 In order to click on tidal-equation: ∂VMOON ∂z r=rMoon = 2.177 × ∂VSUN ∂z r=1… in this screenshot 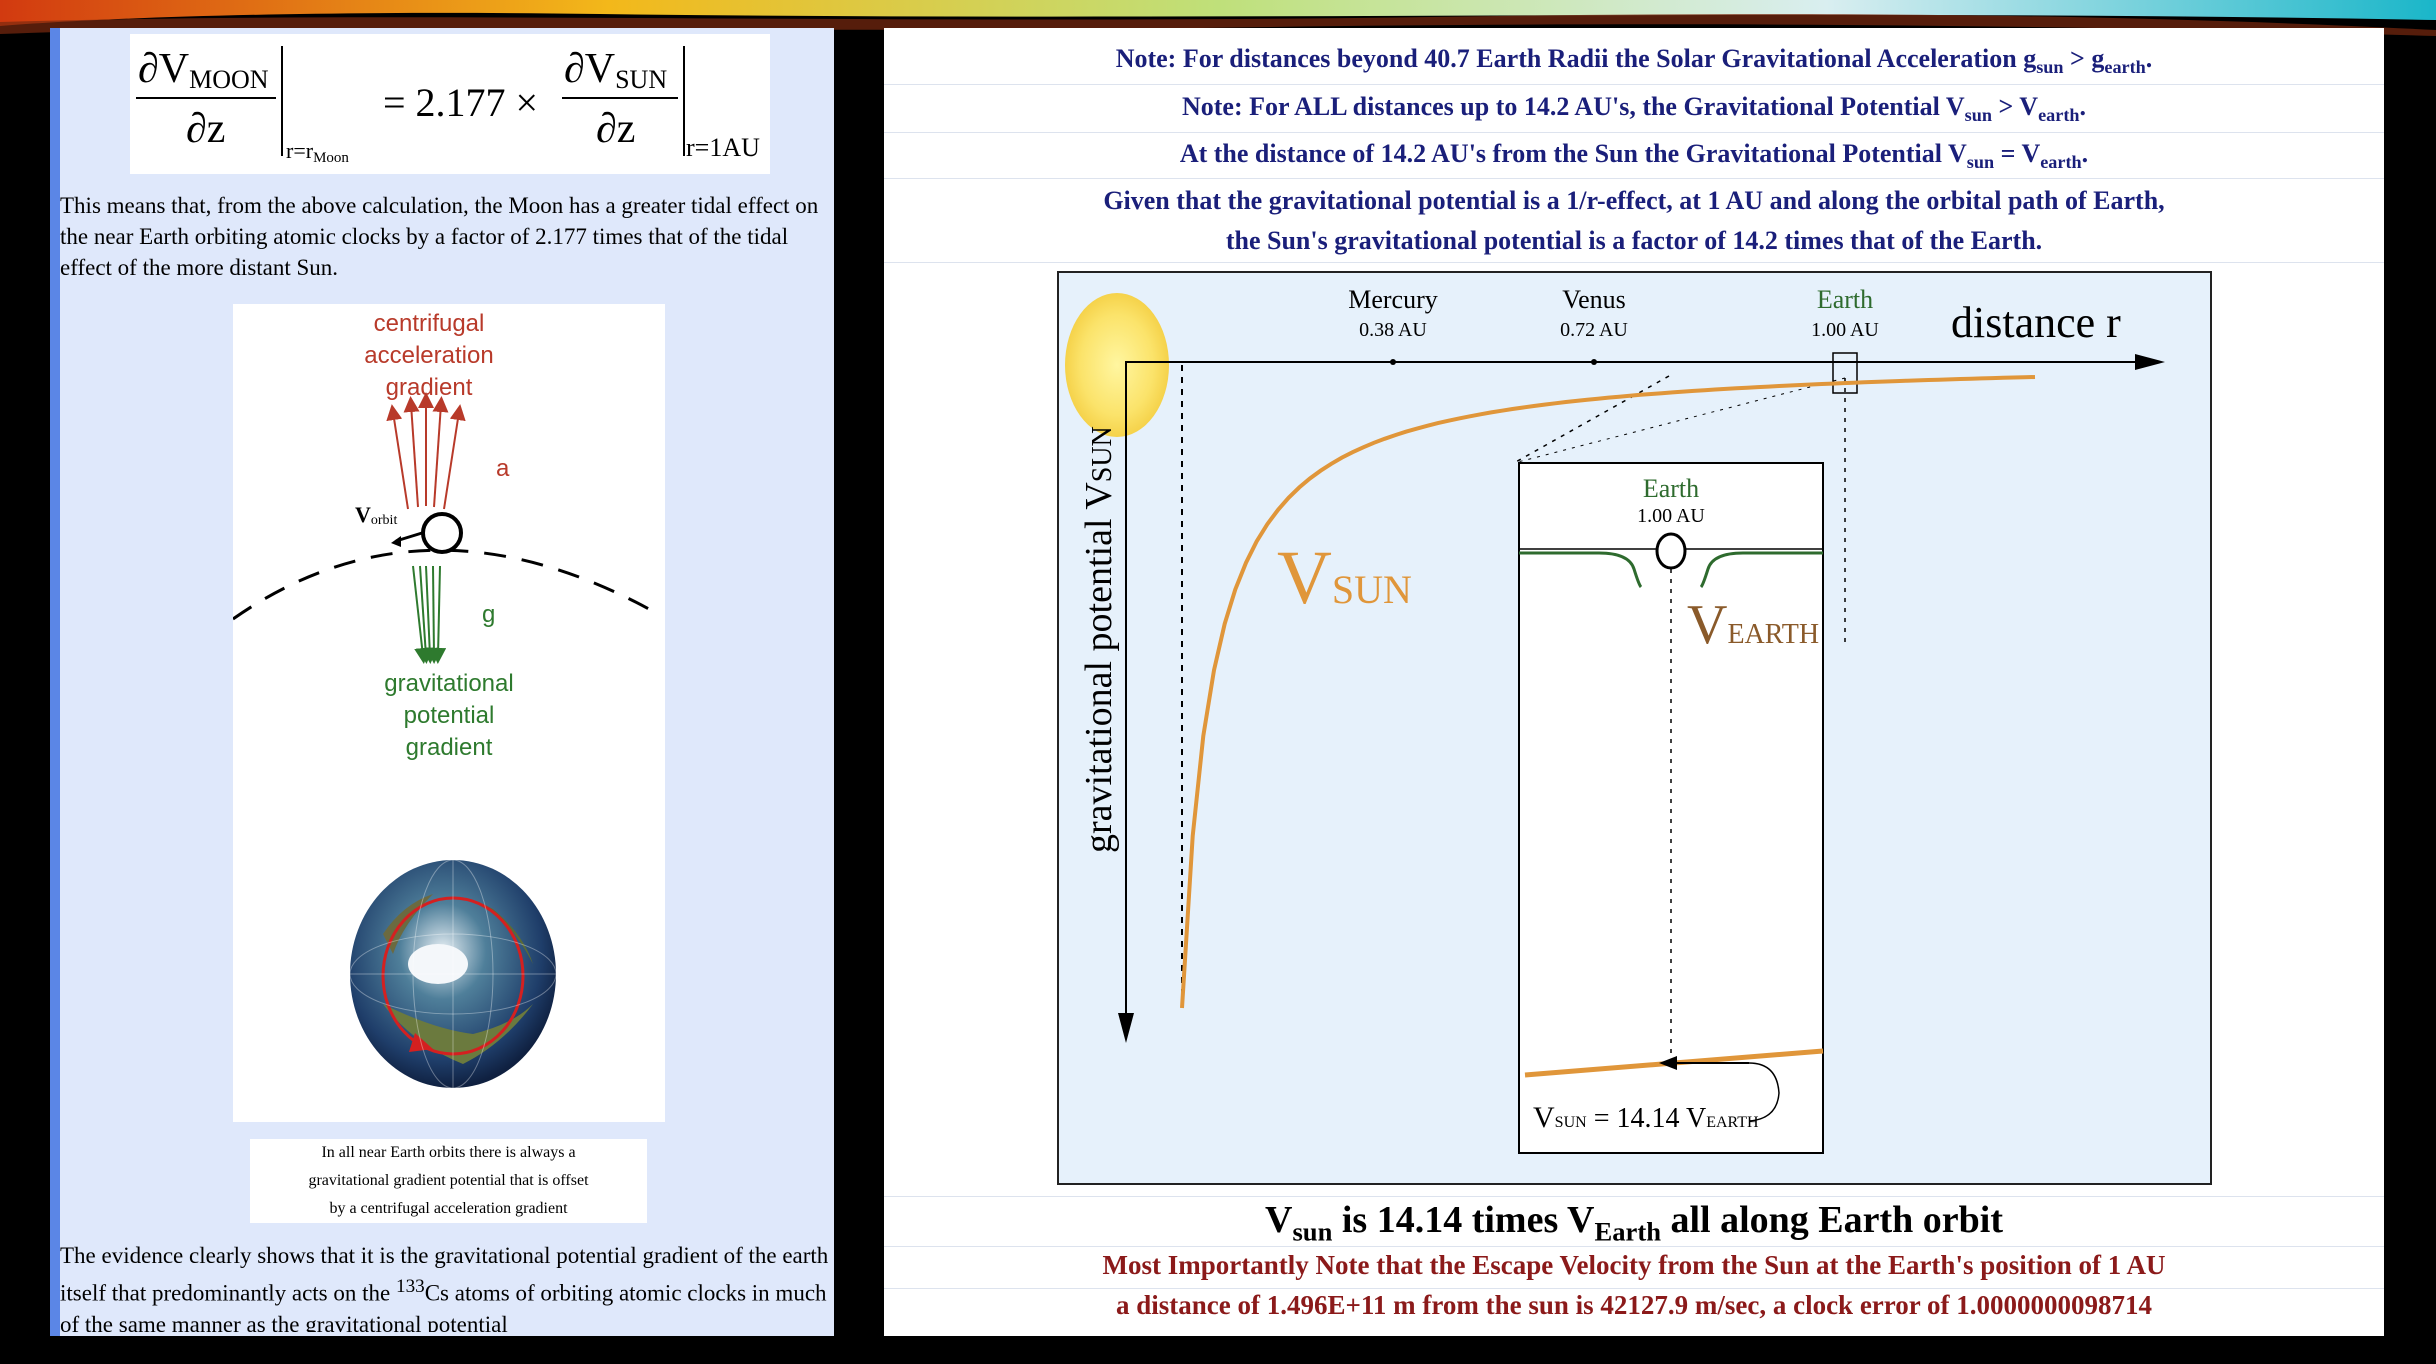, I will do `click(450, 104)`.